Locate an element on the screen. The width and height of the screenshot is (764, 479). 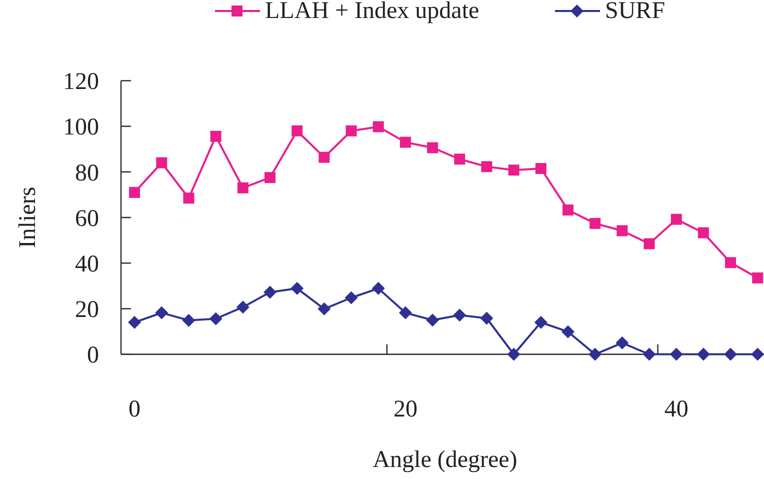
y-tick-label: 100 is located at coordinates (81, 127).